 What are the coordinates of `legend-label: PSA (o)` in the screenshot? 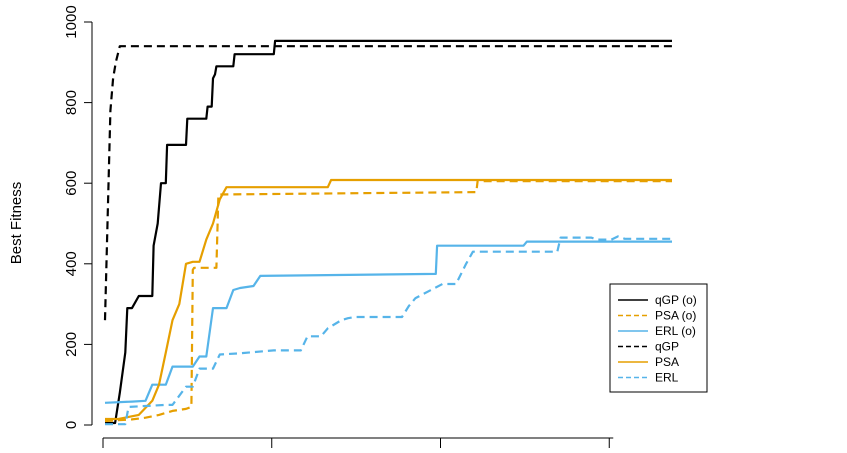 It's located at (675, 316).